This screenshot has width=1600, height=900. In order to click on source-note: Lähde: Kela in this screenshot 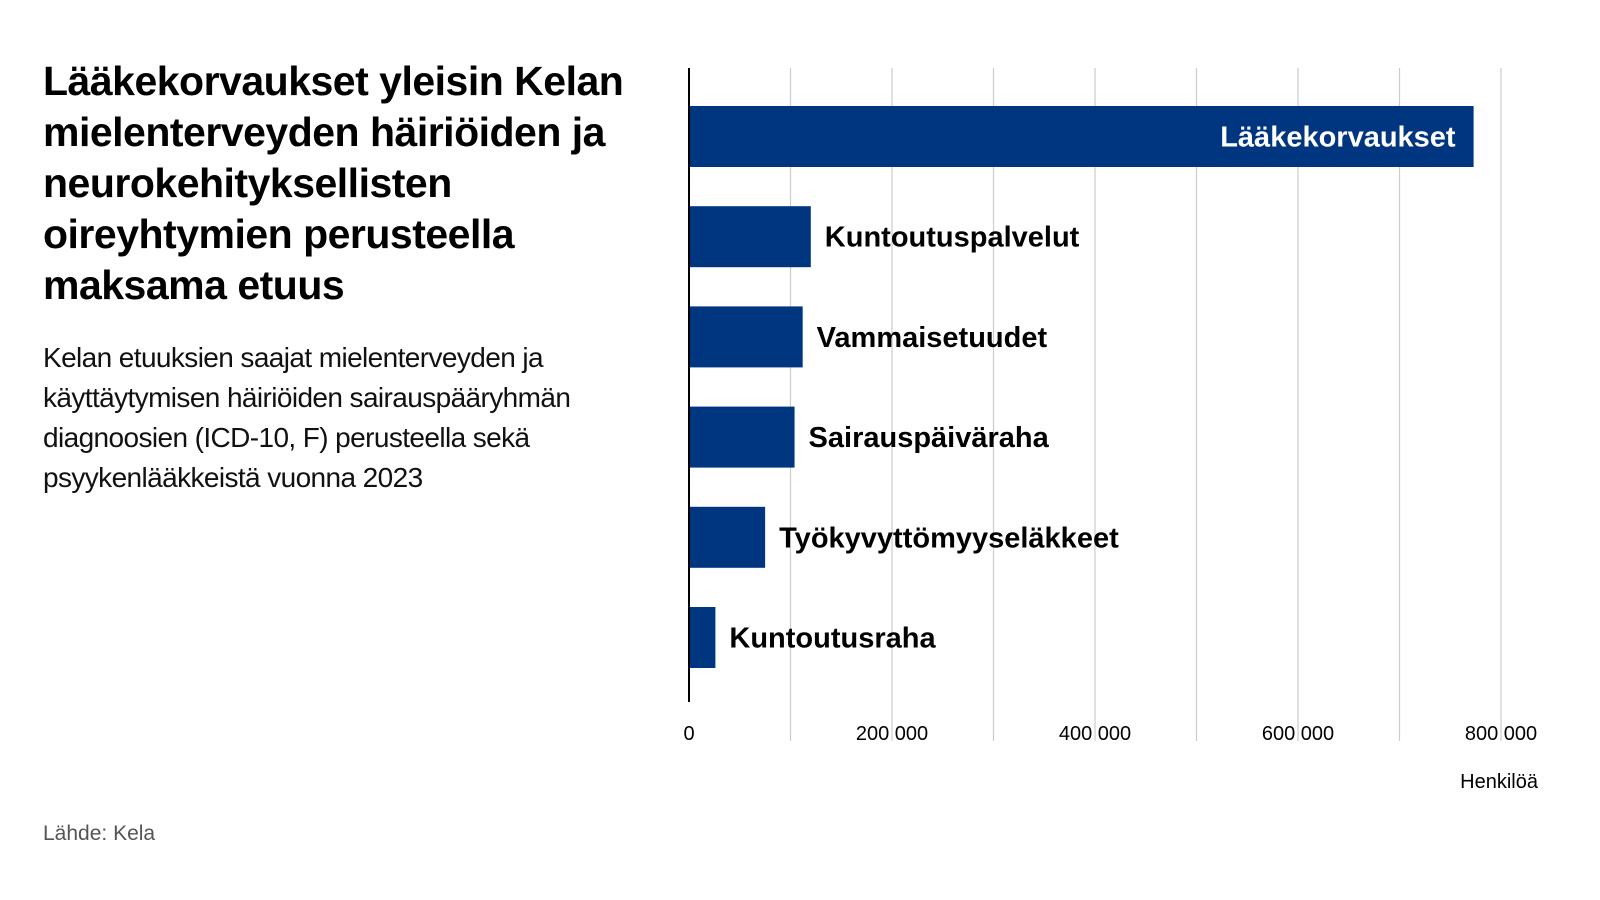, I will do `click(99, 833)`.